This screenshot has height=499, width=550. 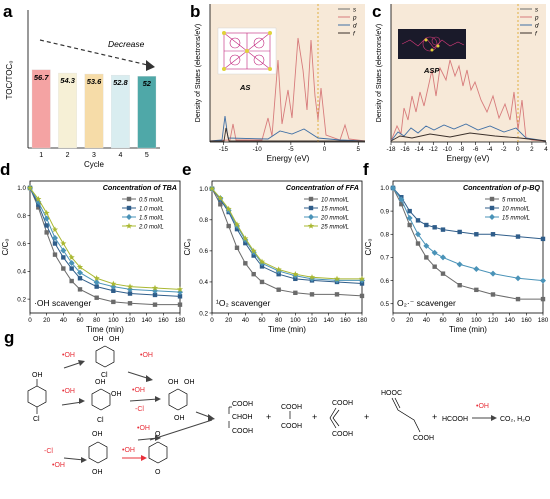 What do you see at coordinates (147, 155) in the screenshot?
I see `panel-a-xtick-5: 5` at bounding box center [147, 155].